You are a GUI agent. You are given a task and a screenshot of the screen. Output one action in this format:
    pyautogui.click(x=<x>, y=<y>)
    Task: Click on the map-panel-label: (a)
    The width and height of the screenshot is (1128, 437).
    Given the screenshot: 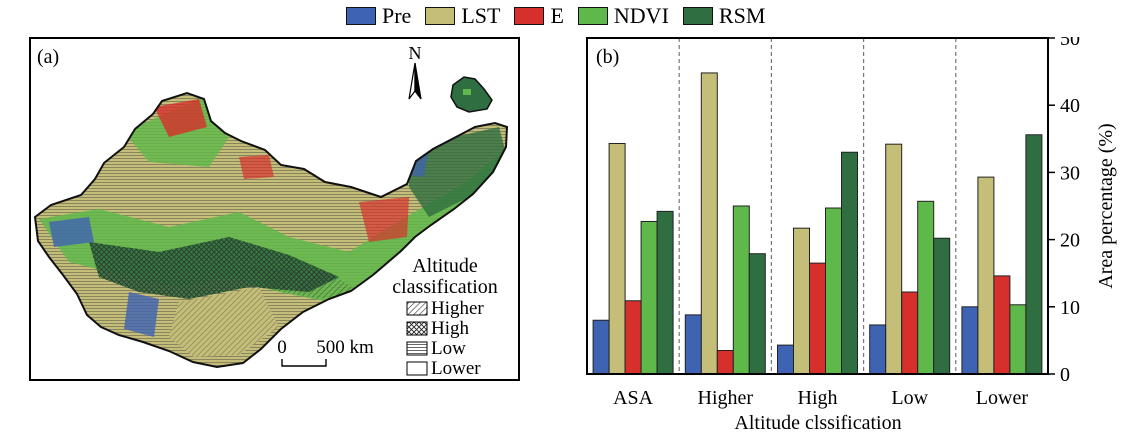 What is the action you would take?
    pyautogui.click(x=48, y=57)
    